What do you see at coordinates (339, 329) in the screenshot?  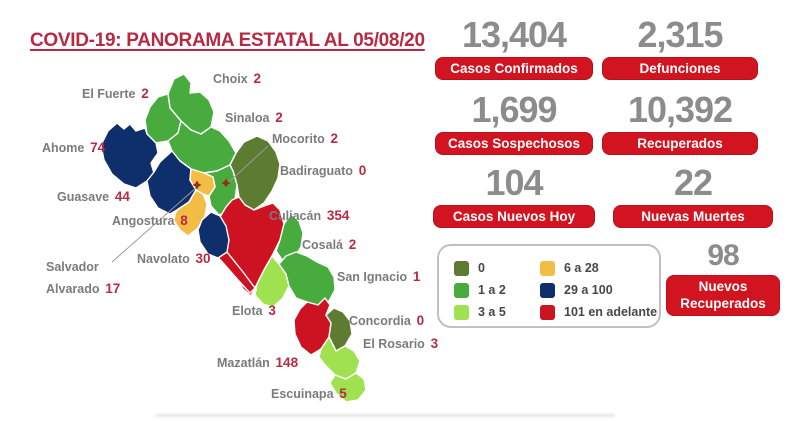 I see `municipality-concordia` at bounding box center [339, 329].